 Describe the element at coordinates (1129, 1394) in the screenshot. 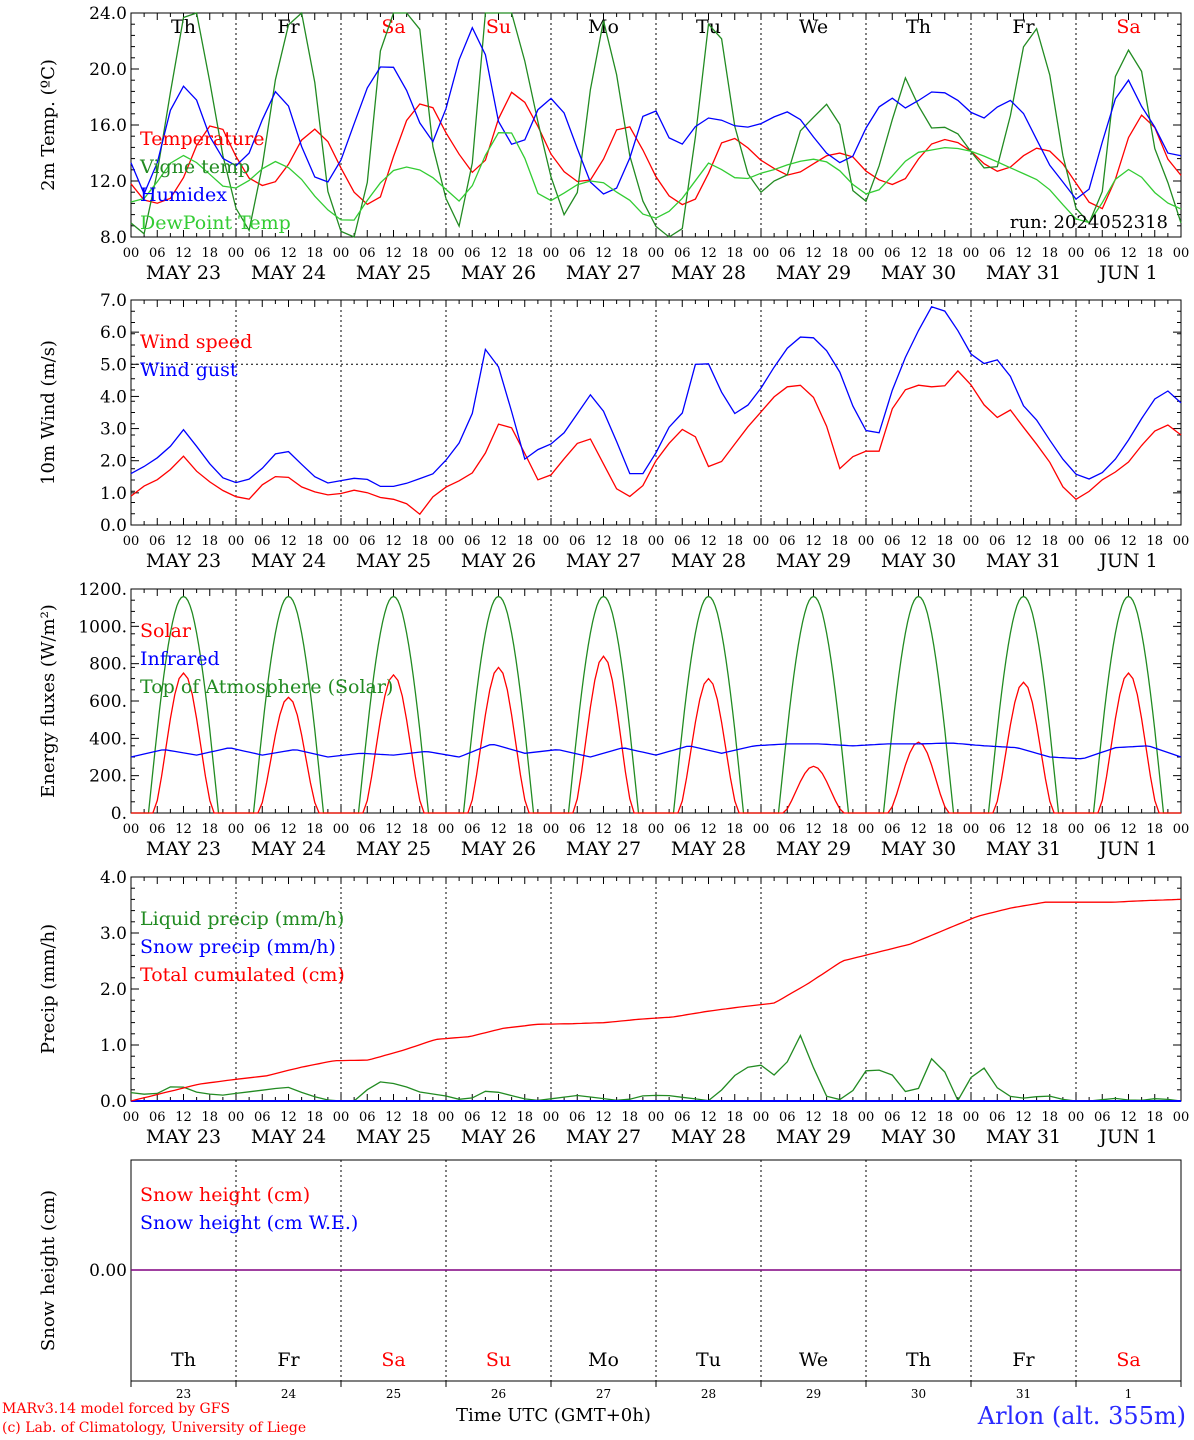

I see `day-number-label: 1` at that location.